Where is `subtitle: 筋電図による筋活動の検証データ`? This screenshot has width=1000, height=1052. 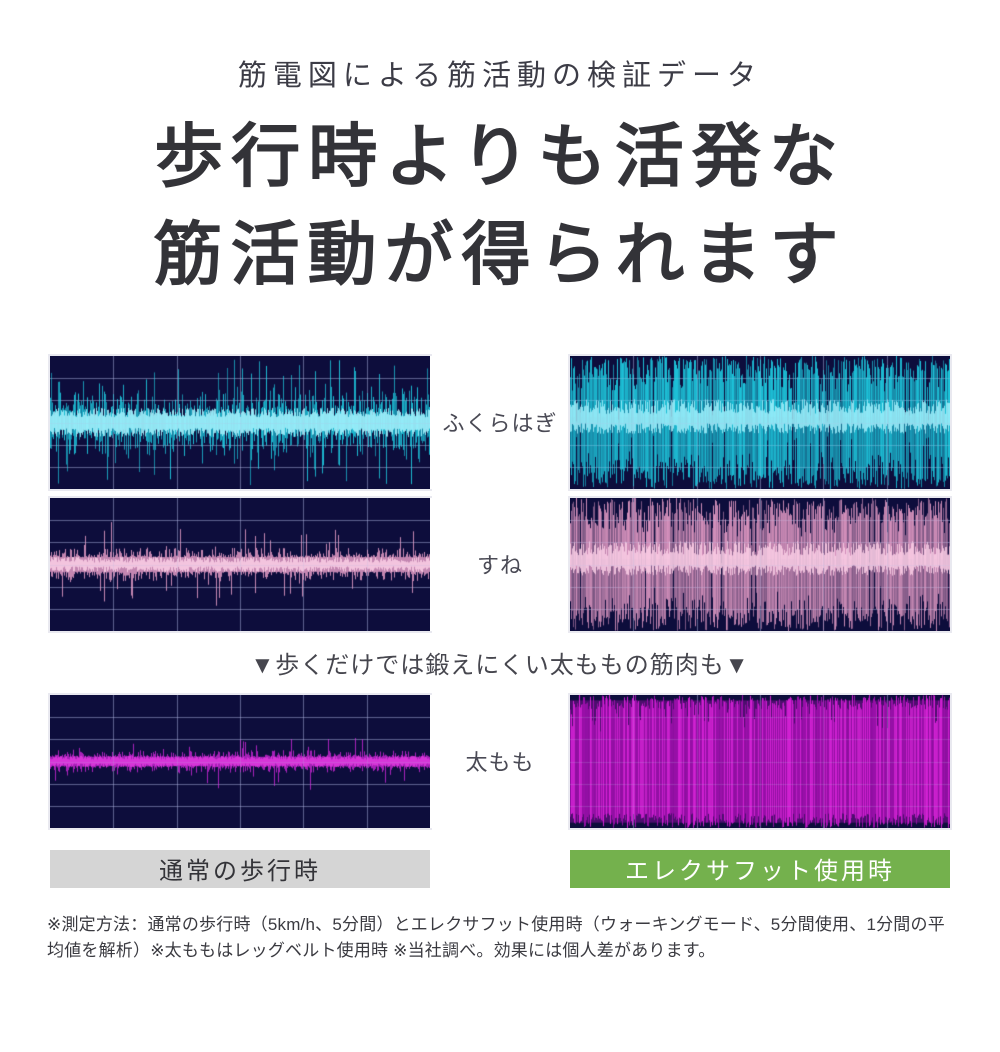 subtitle: 筋電図による筋活動の検証データ is located at coordinates (500, 76).